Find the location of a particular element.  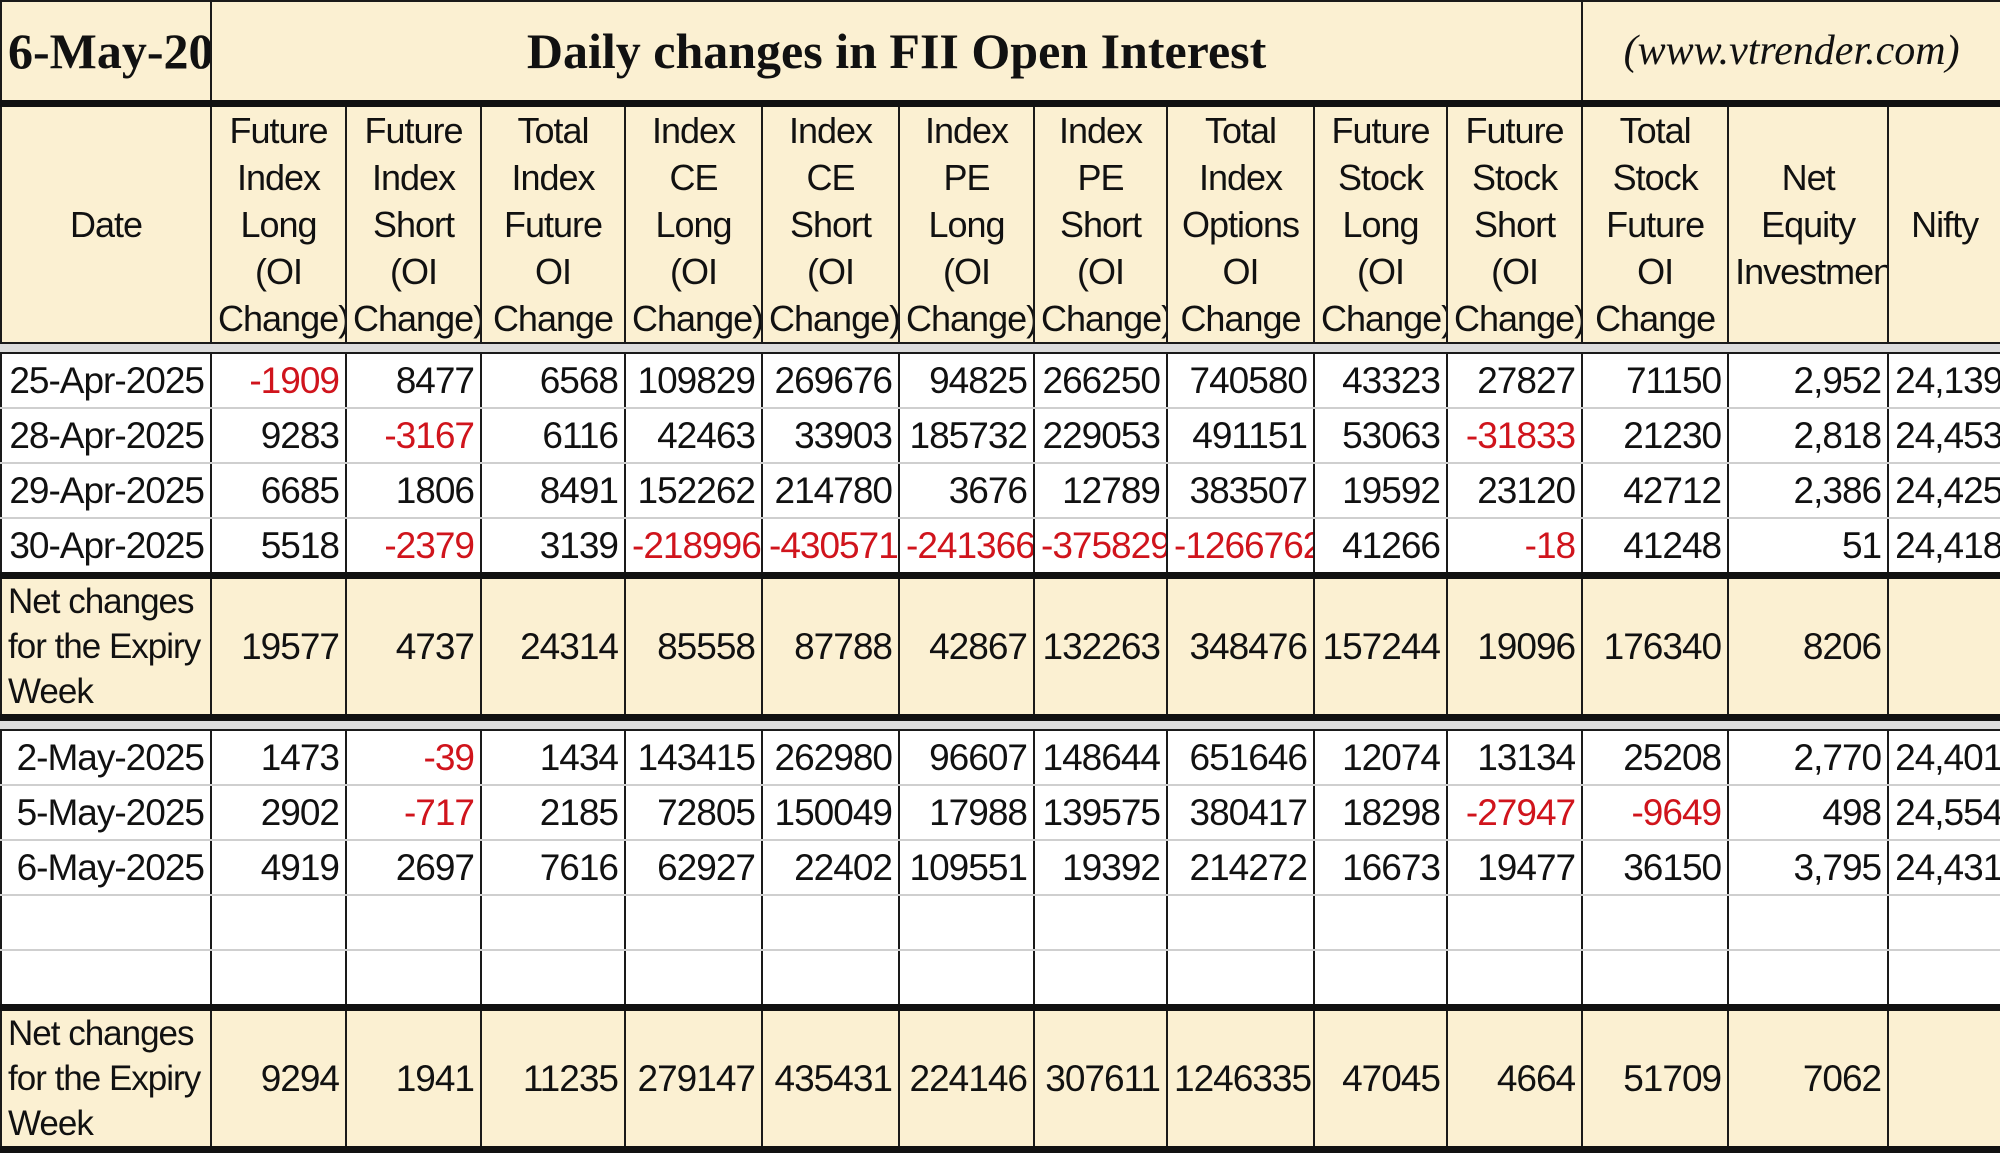

value-cell: 229053 is located at coordinates (1100, 435).